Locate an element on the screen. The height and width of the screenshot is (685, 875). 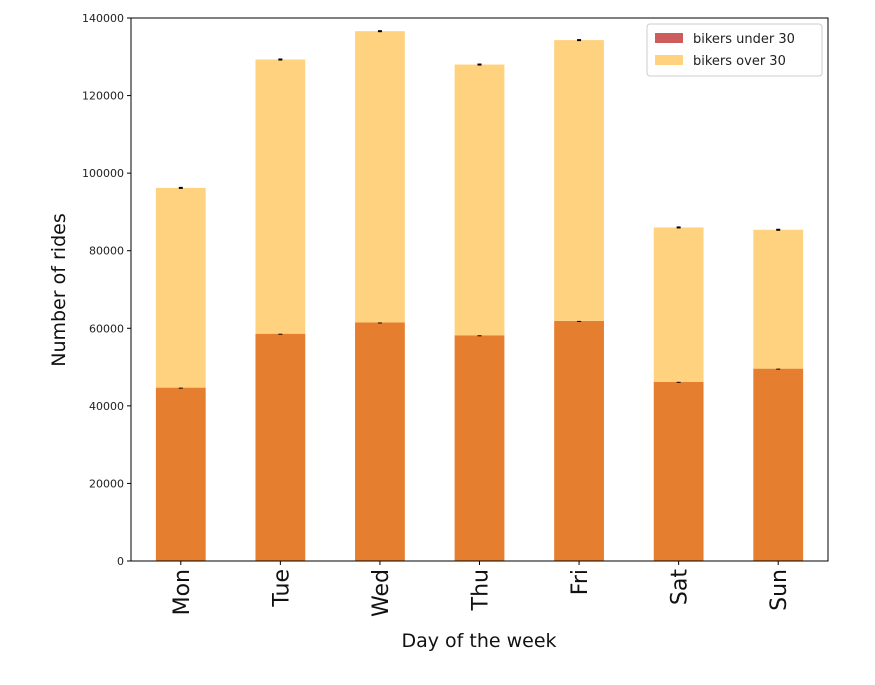
x-tick-label: Tue is located at coordinates (281, 588).